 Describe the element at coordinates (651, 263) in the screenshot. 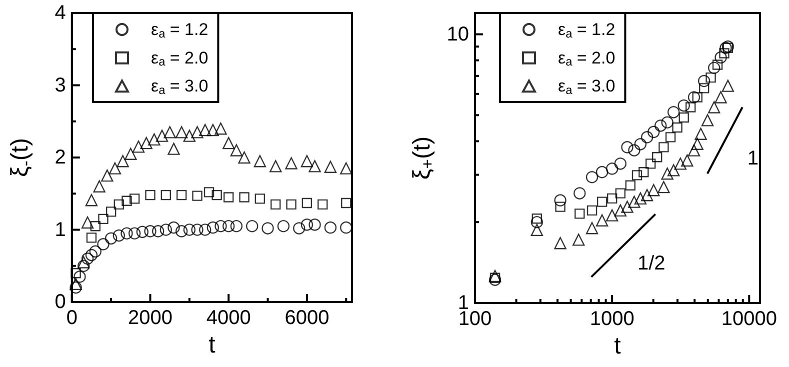

I see `annotation: 1/2` at that location.